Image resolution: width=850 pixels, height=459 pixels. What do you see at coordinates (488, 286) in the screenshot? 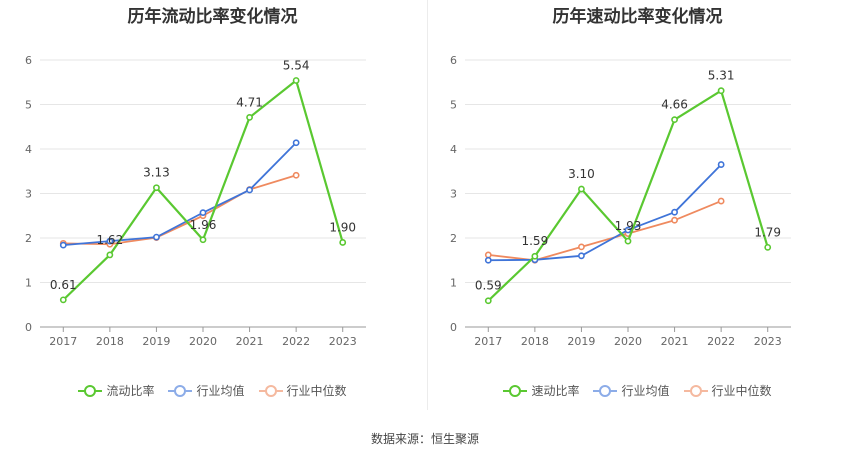
I see `data-label: 0.59` at bounding box center [488, 286].